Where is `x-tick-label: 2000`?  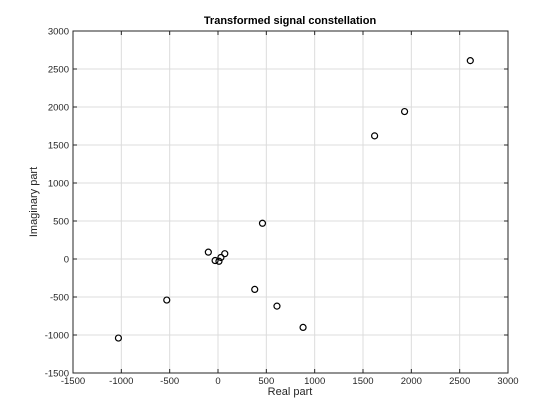 x-tick-label: 2000 is located at coordinates (411, 381).